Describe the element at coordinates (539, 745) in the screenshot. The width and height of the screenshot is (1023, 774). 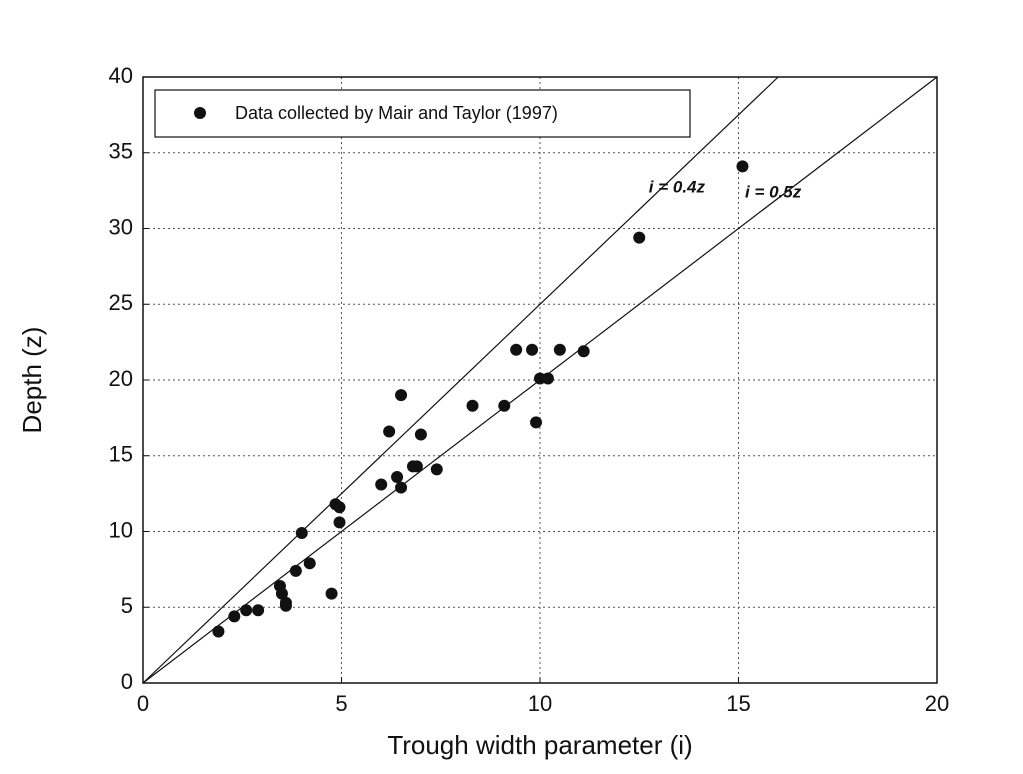
I see `x-axis-label: Trough width parameter (i)` at that location.